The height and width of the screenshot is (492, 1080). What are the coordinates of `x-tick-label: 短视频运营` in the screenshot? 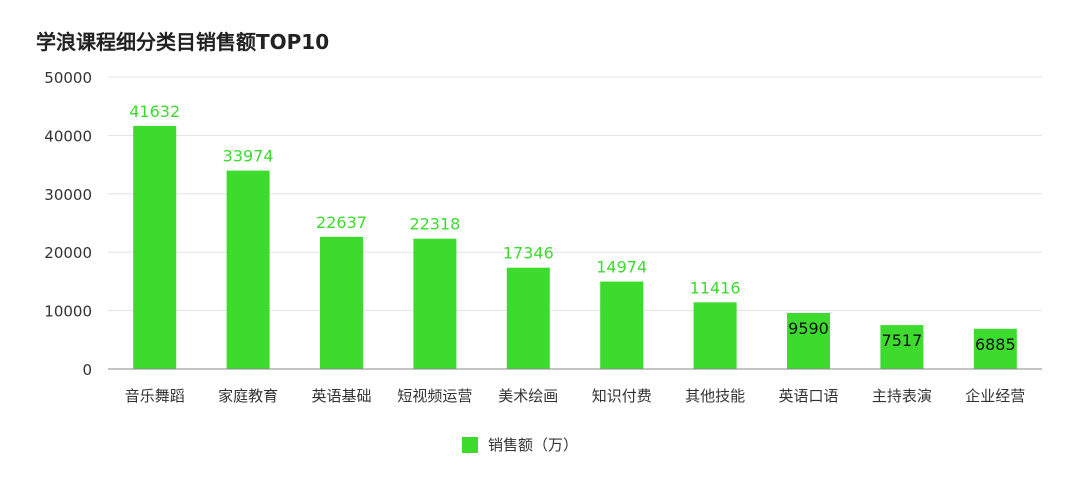 It's located at (434, 396).